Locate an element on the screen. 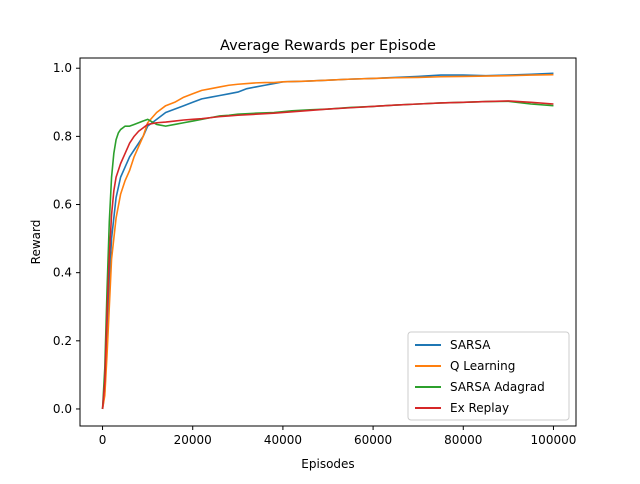 This screenshot has height=484, width=640. x-tick-label: 20000 is located at coordinates (193, 440).